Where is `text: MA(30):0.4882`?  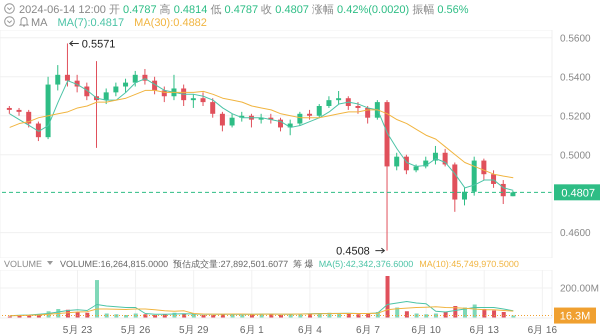
text: MA(30):0.4882 is located at coordinates (170, 23).